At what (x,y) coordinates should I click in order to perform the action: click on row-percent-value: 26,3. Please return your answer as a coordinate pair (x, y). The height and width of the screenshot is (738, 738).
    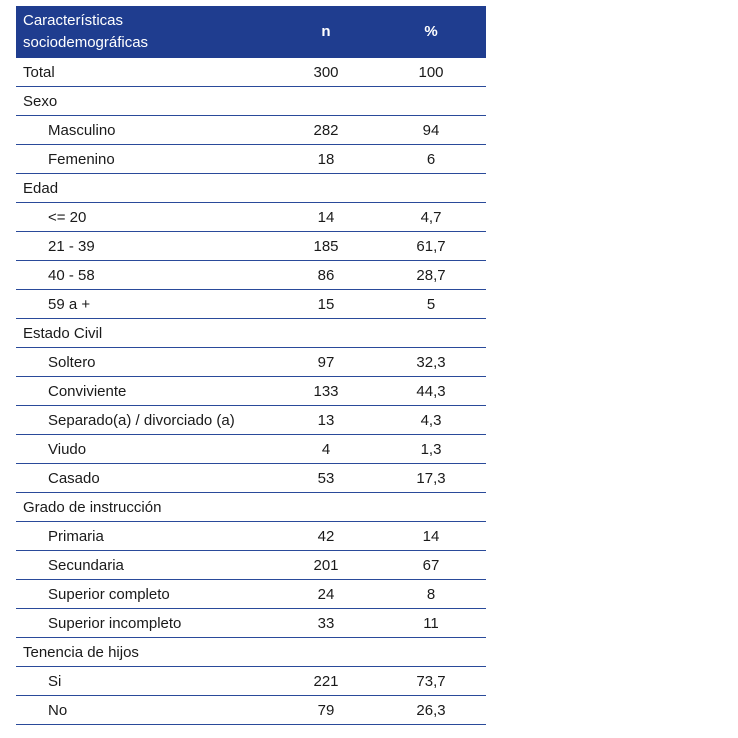
    Looking at the image, I should click on (431, 710).